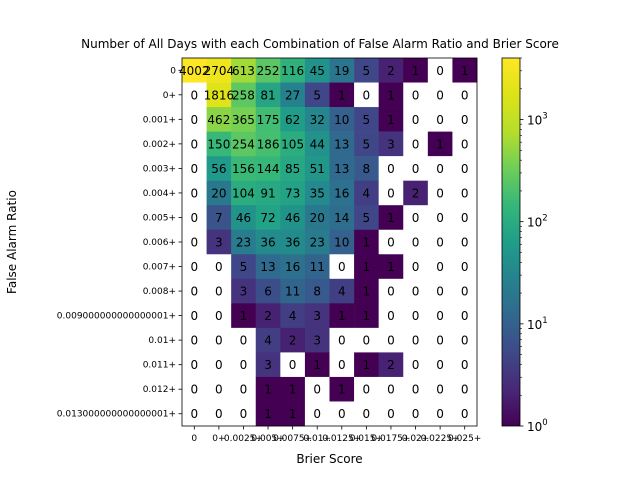 This screenshot has width=640, height=480. What do you see at coordinates (292, 95) in the screenshot?
I see `cell-value-label: 27` at bounding box center [292, 95].